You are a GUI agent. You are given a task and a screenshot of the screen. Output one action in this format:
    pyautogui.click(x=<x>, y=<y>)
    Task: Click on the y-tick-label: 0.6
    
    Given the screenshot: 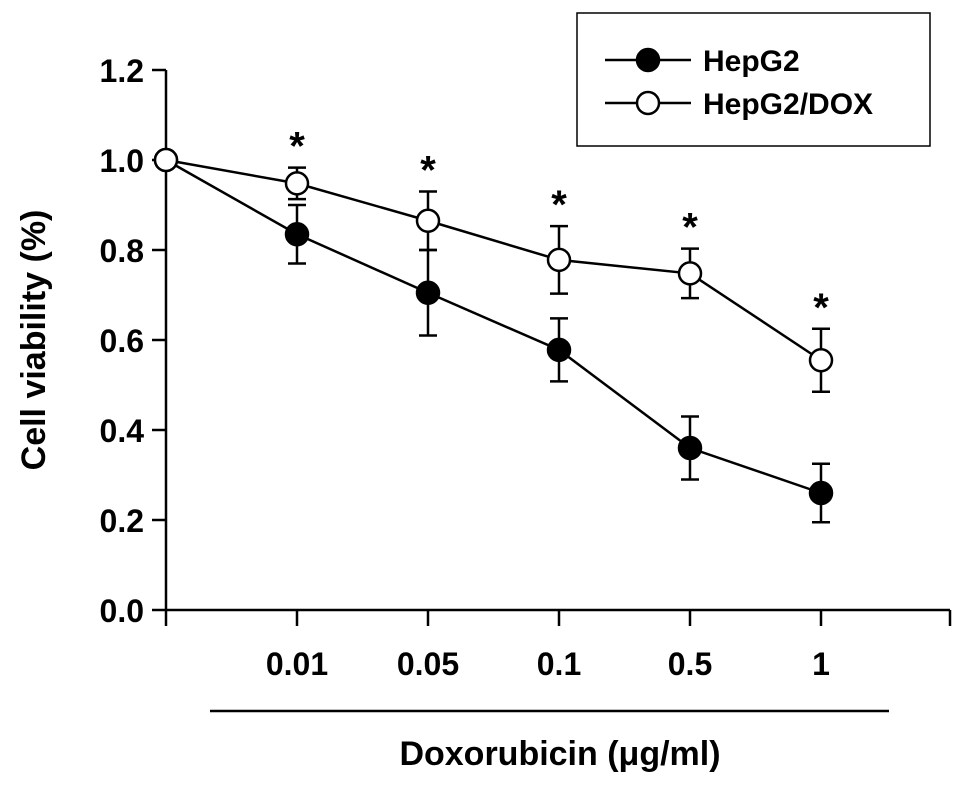 What is the action you would take?
    pyautogui.click(x=122, y=341)
    